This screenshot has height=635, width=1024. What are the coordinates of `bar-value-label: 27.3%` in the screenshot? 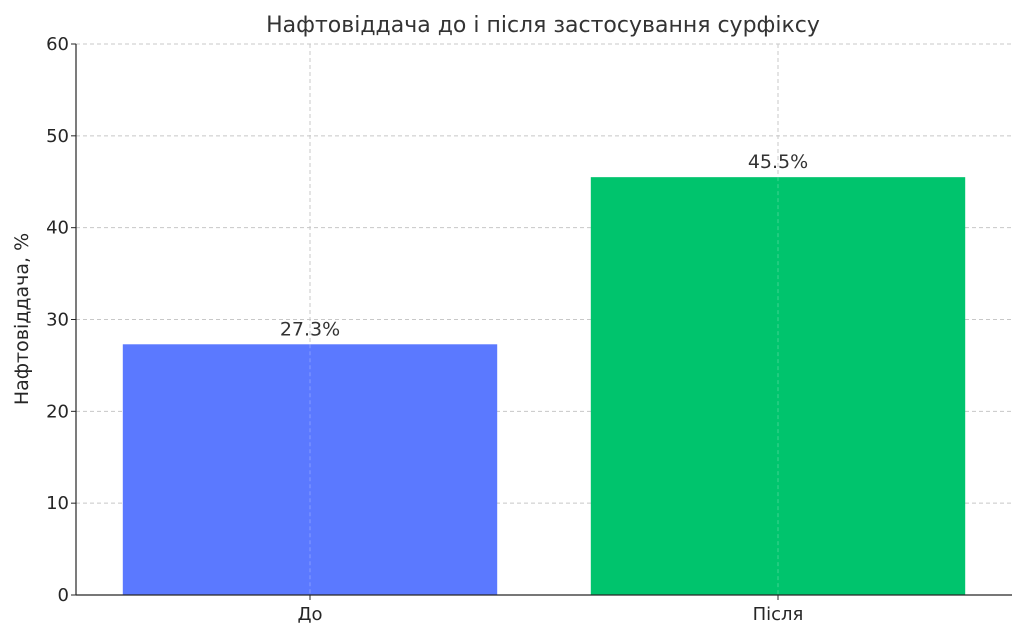 It's located at (310, 329).